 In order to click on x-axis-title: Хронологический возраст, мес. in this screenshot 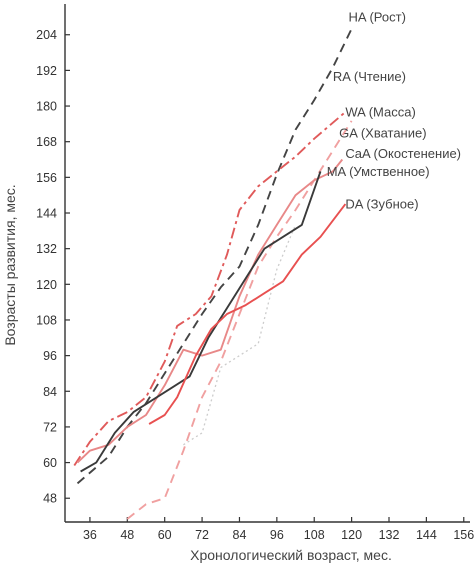, I will do `click(291, 555)`.